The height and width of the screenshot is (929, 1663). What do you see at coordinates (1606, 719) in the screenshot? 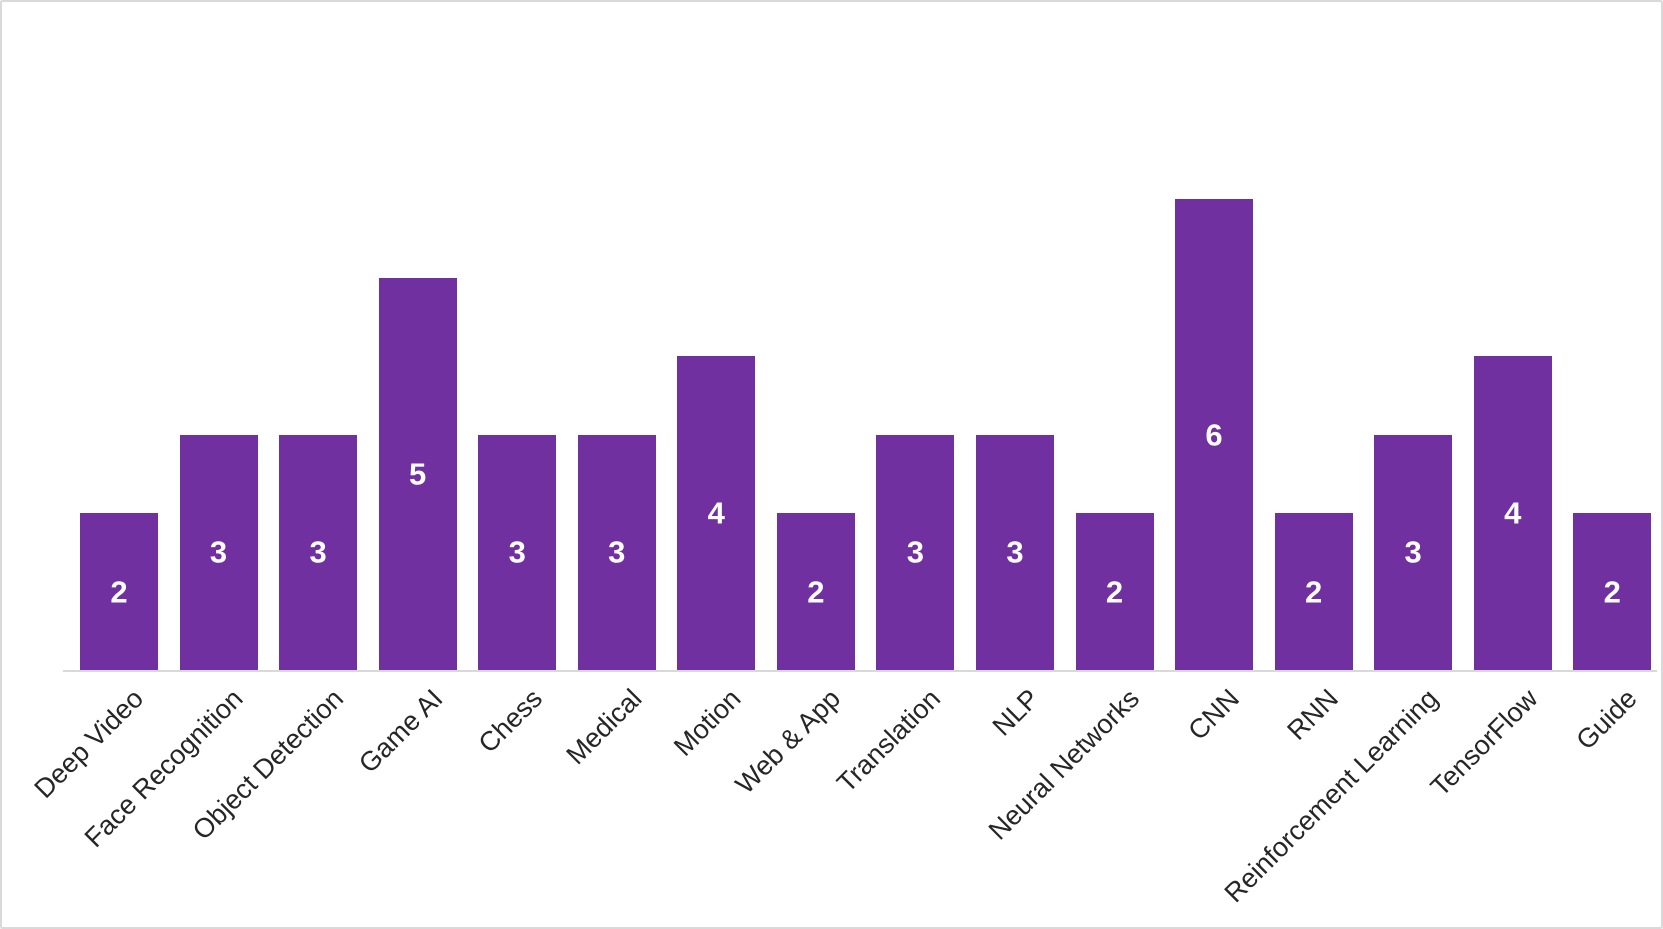
I see `x-axis-label: Guide` at bounding box center [1606, 719].